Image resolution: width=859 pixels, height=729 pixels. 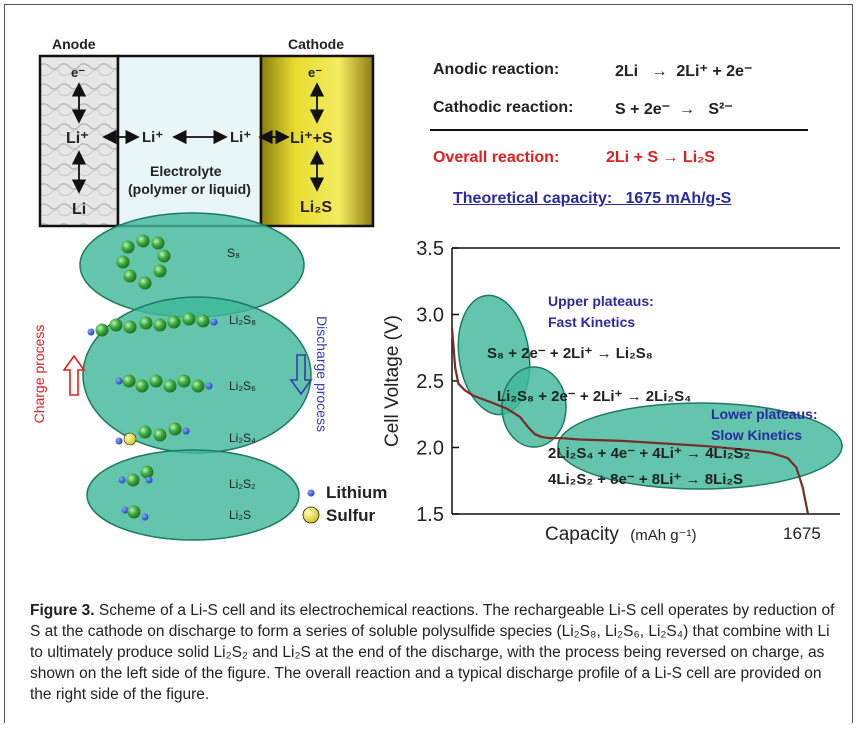 I want to click on anode-li-metal: Li, so click(x=79, y=209).